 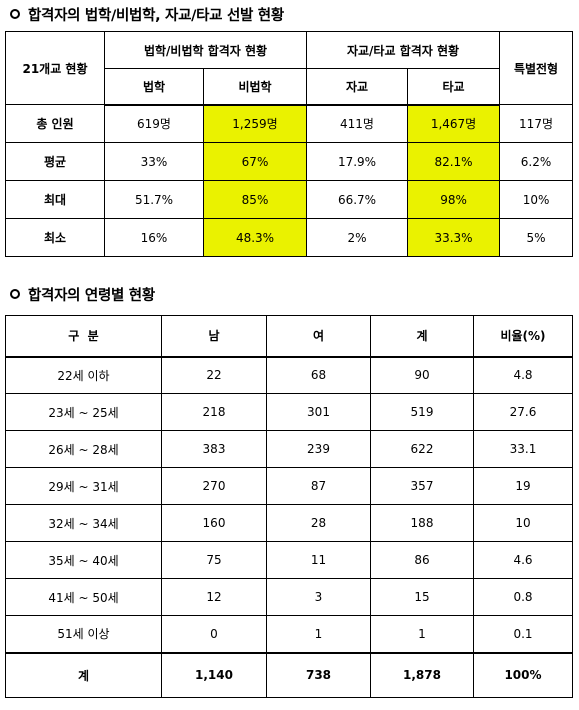 I want to click on table-row: 최대 51.7% 85% 66.7% 98% 10%, so click(x=289, y=199).